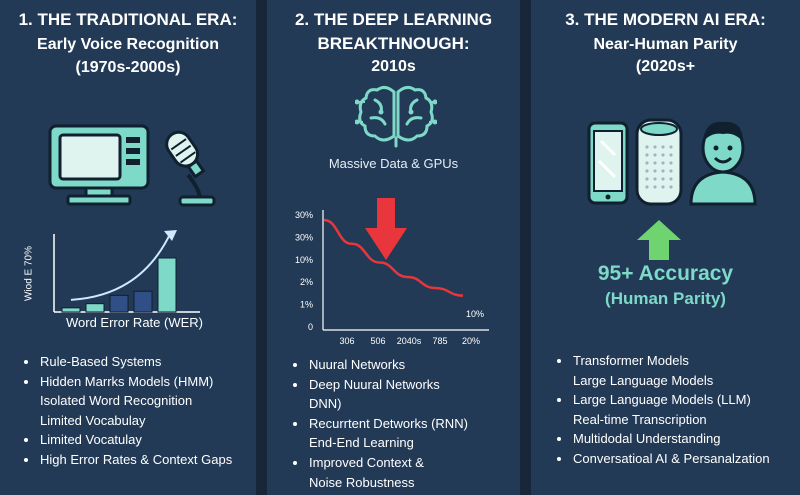 This screenshot has width=800, height=495. I want to click on list-item: High Error Rates & Context Gaps, so click(126, 460).